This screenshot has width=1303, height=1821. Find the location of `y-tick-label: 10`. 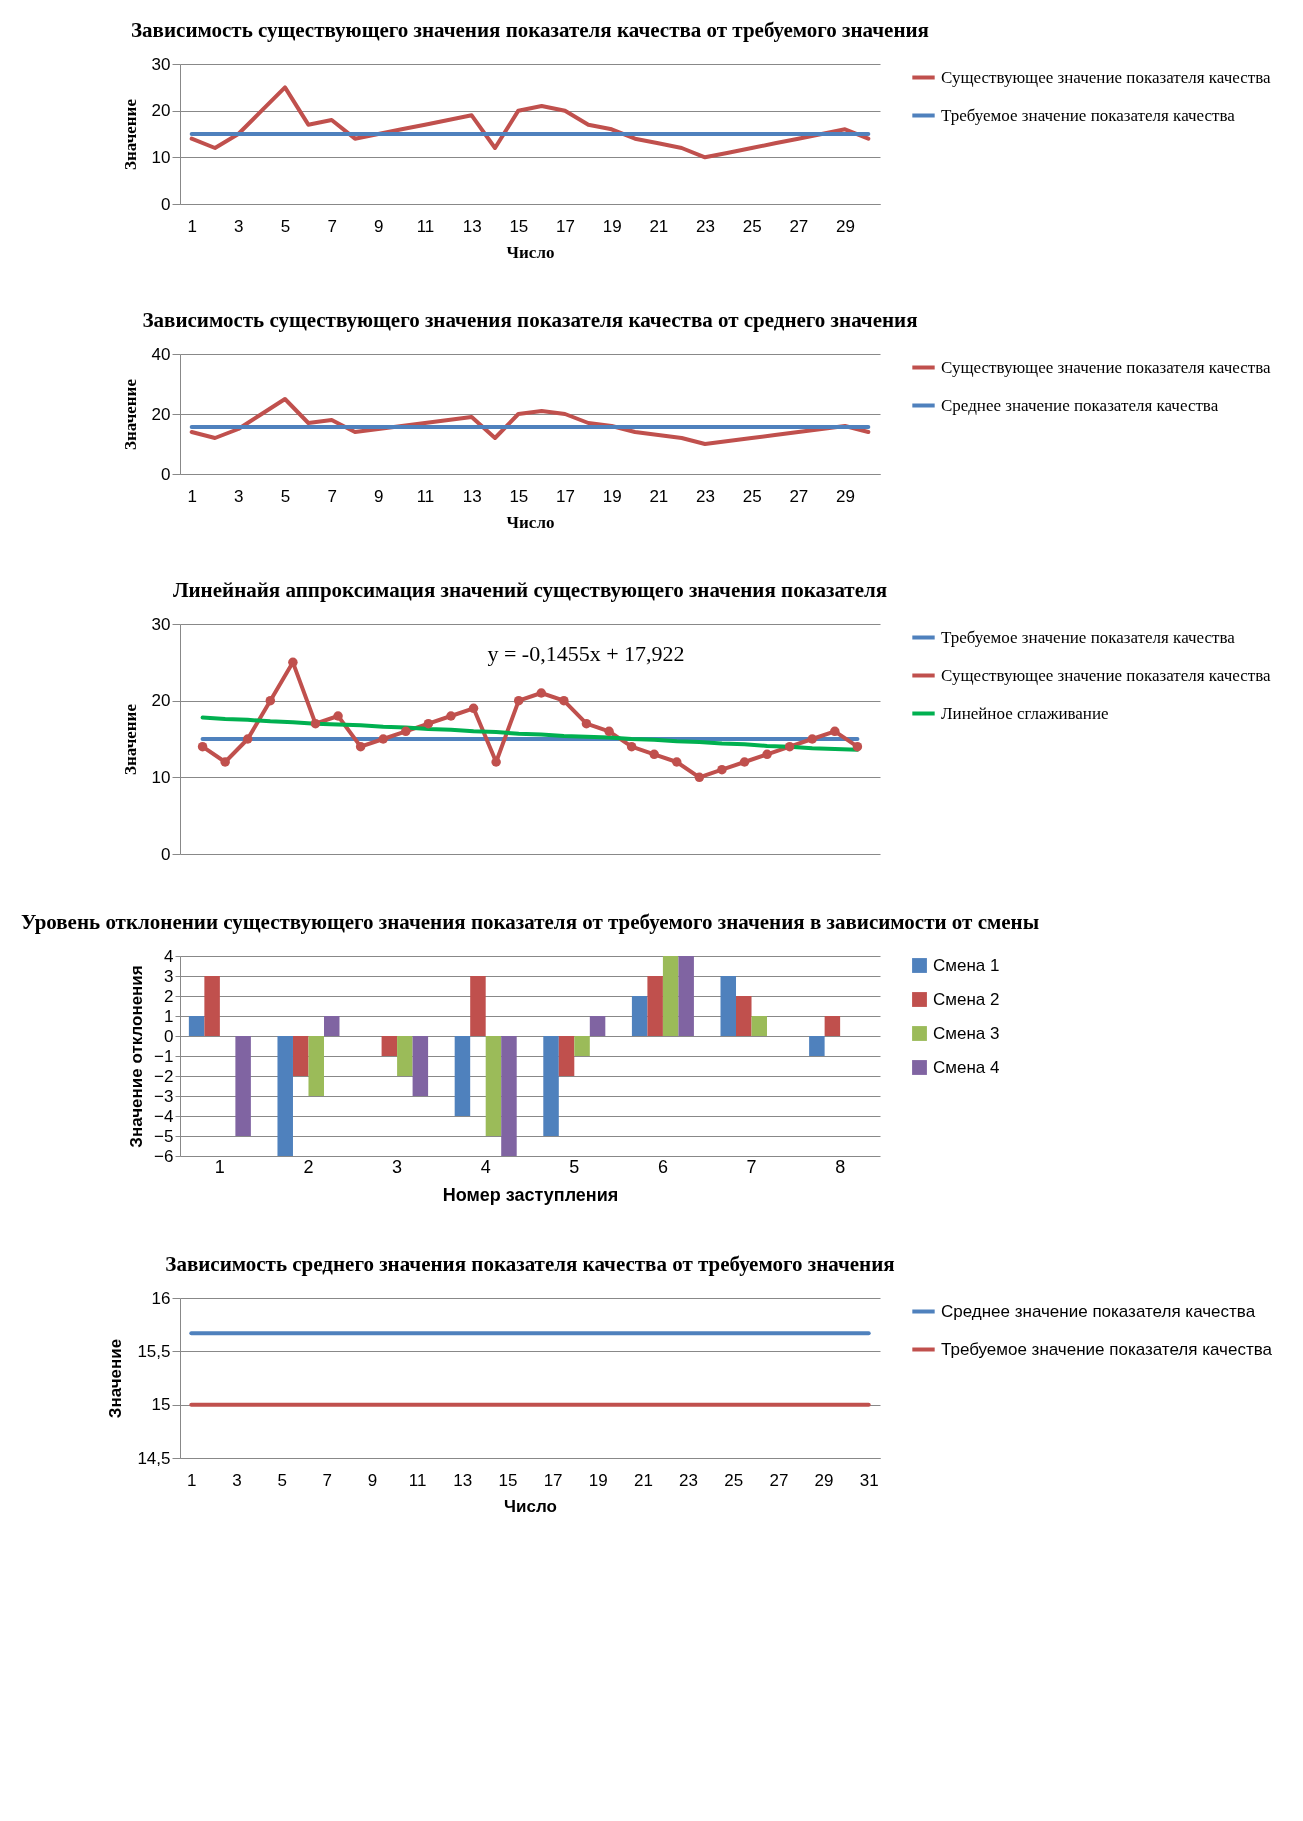

y-tick-label: 10 is located at coordinates (161, 157).